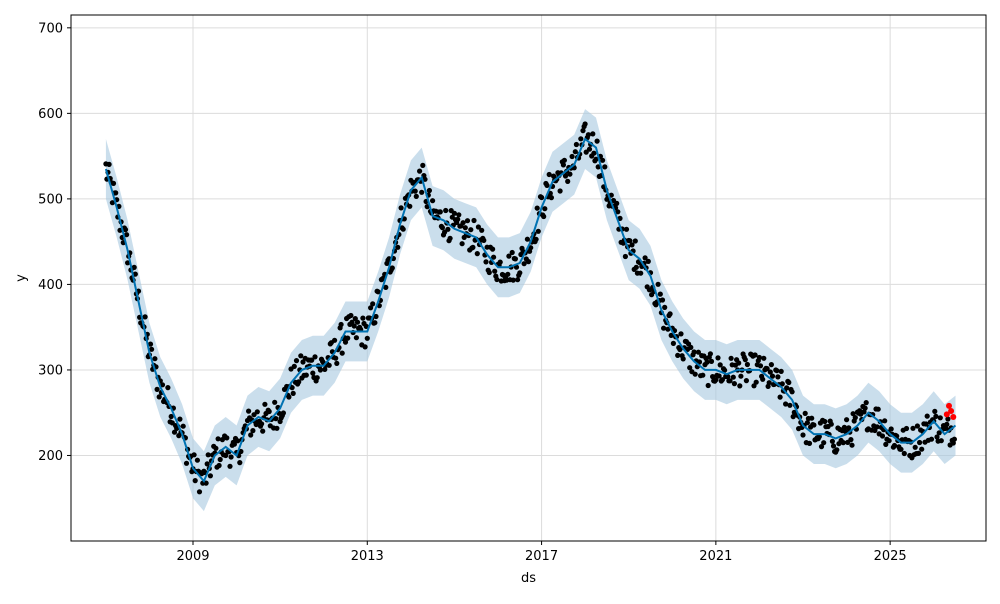 This screenshot has height=604, width=1000. I want to click on red-layer, so click(950, 411).